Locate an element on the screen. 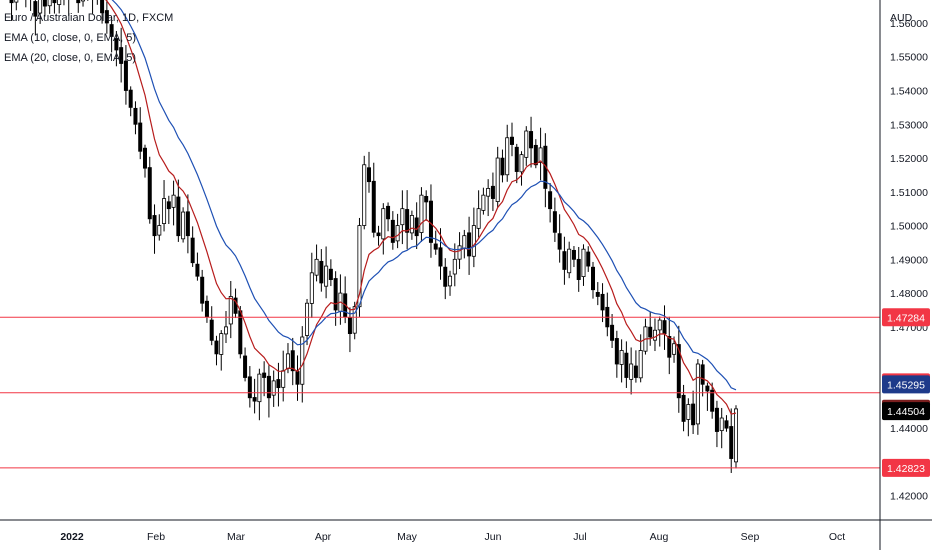 Image resolution: width=932 pixels, height=550 pixels. y-tick-label: 1.51000 is located at coordinates (909, 193).